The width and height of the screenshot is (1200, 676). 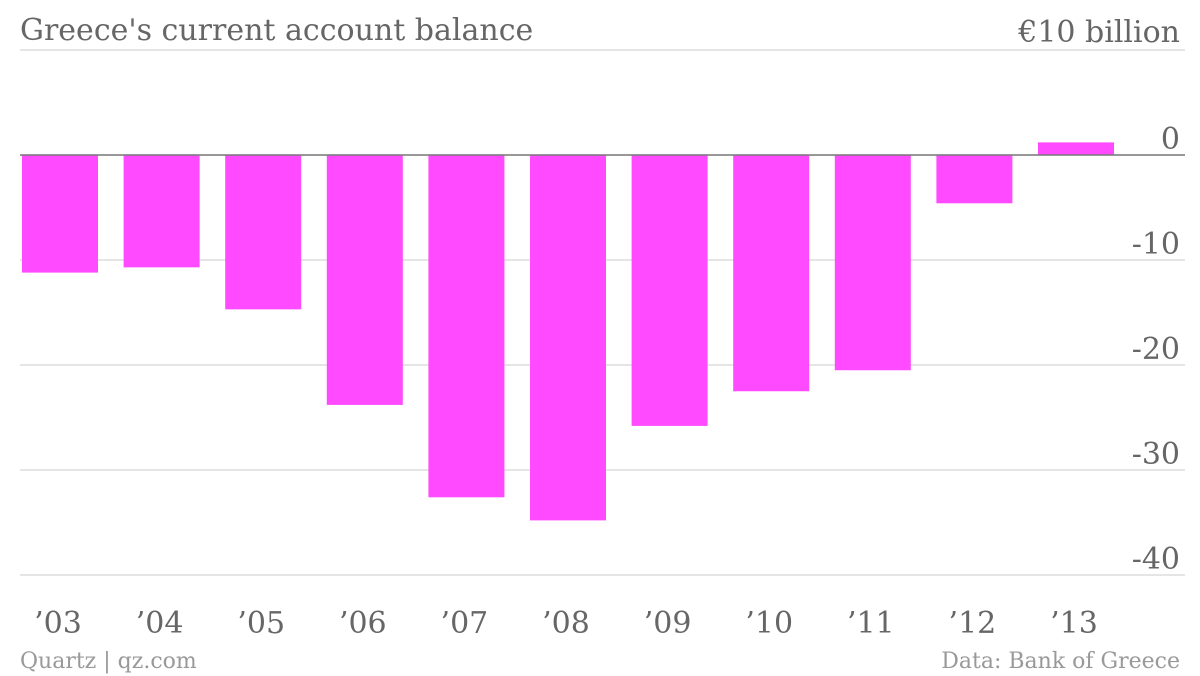 I want to click on y-tick-label: 0, so click(x=1170, y=139).